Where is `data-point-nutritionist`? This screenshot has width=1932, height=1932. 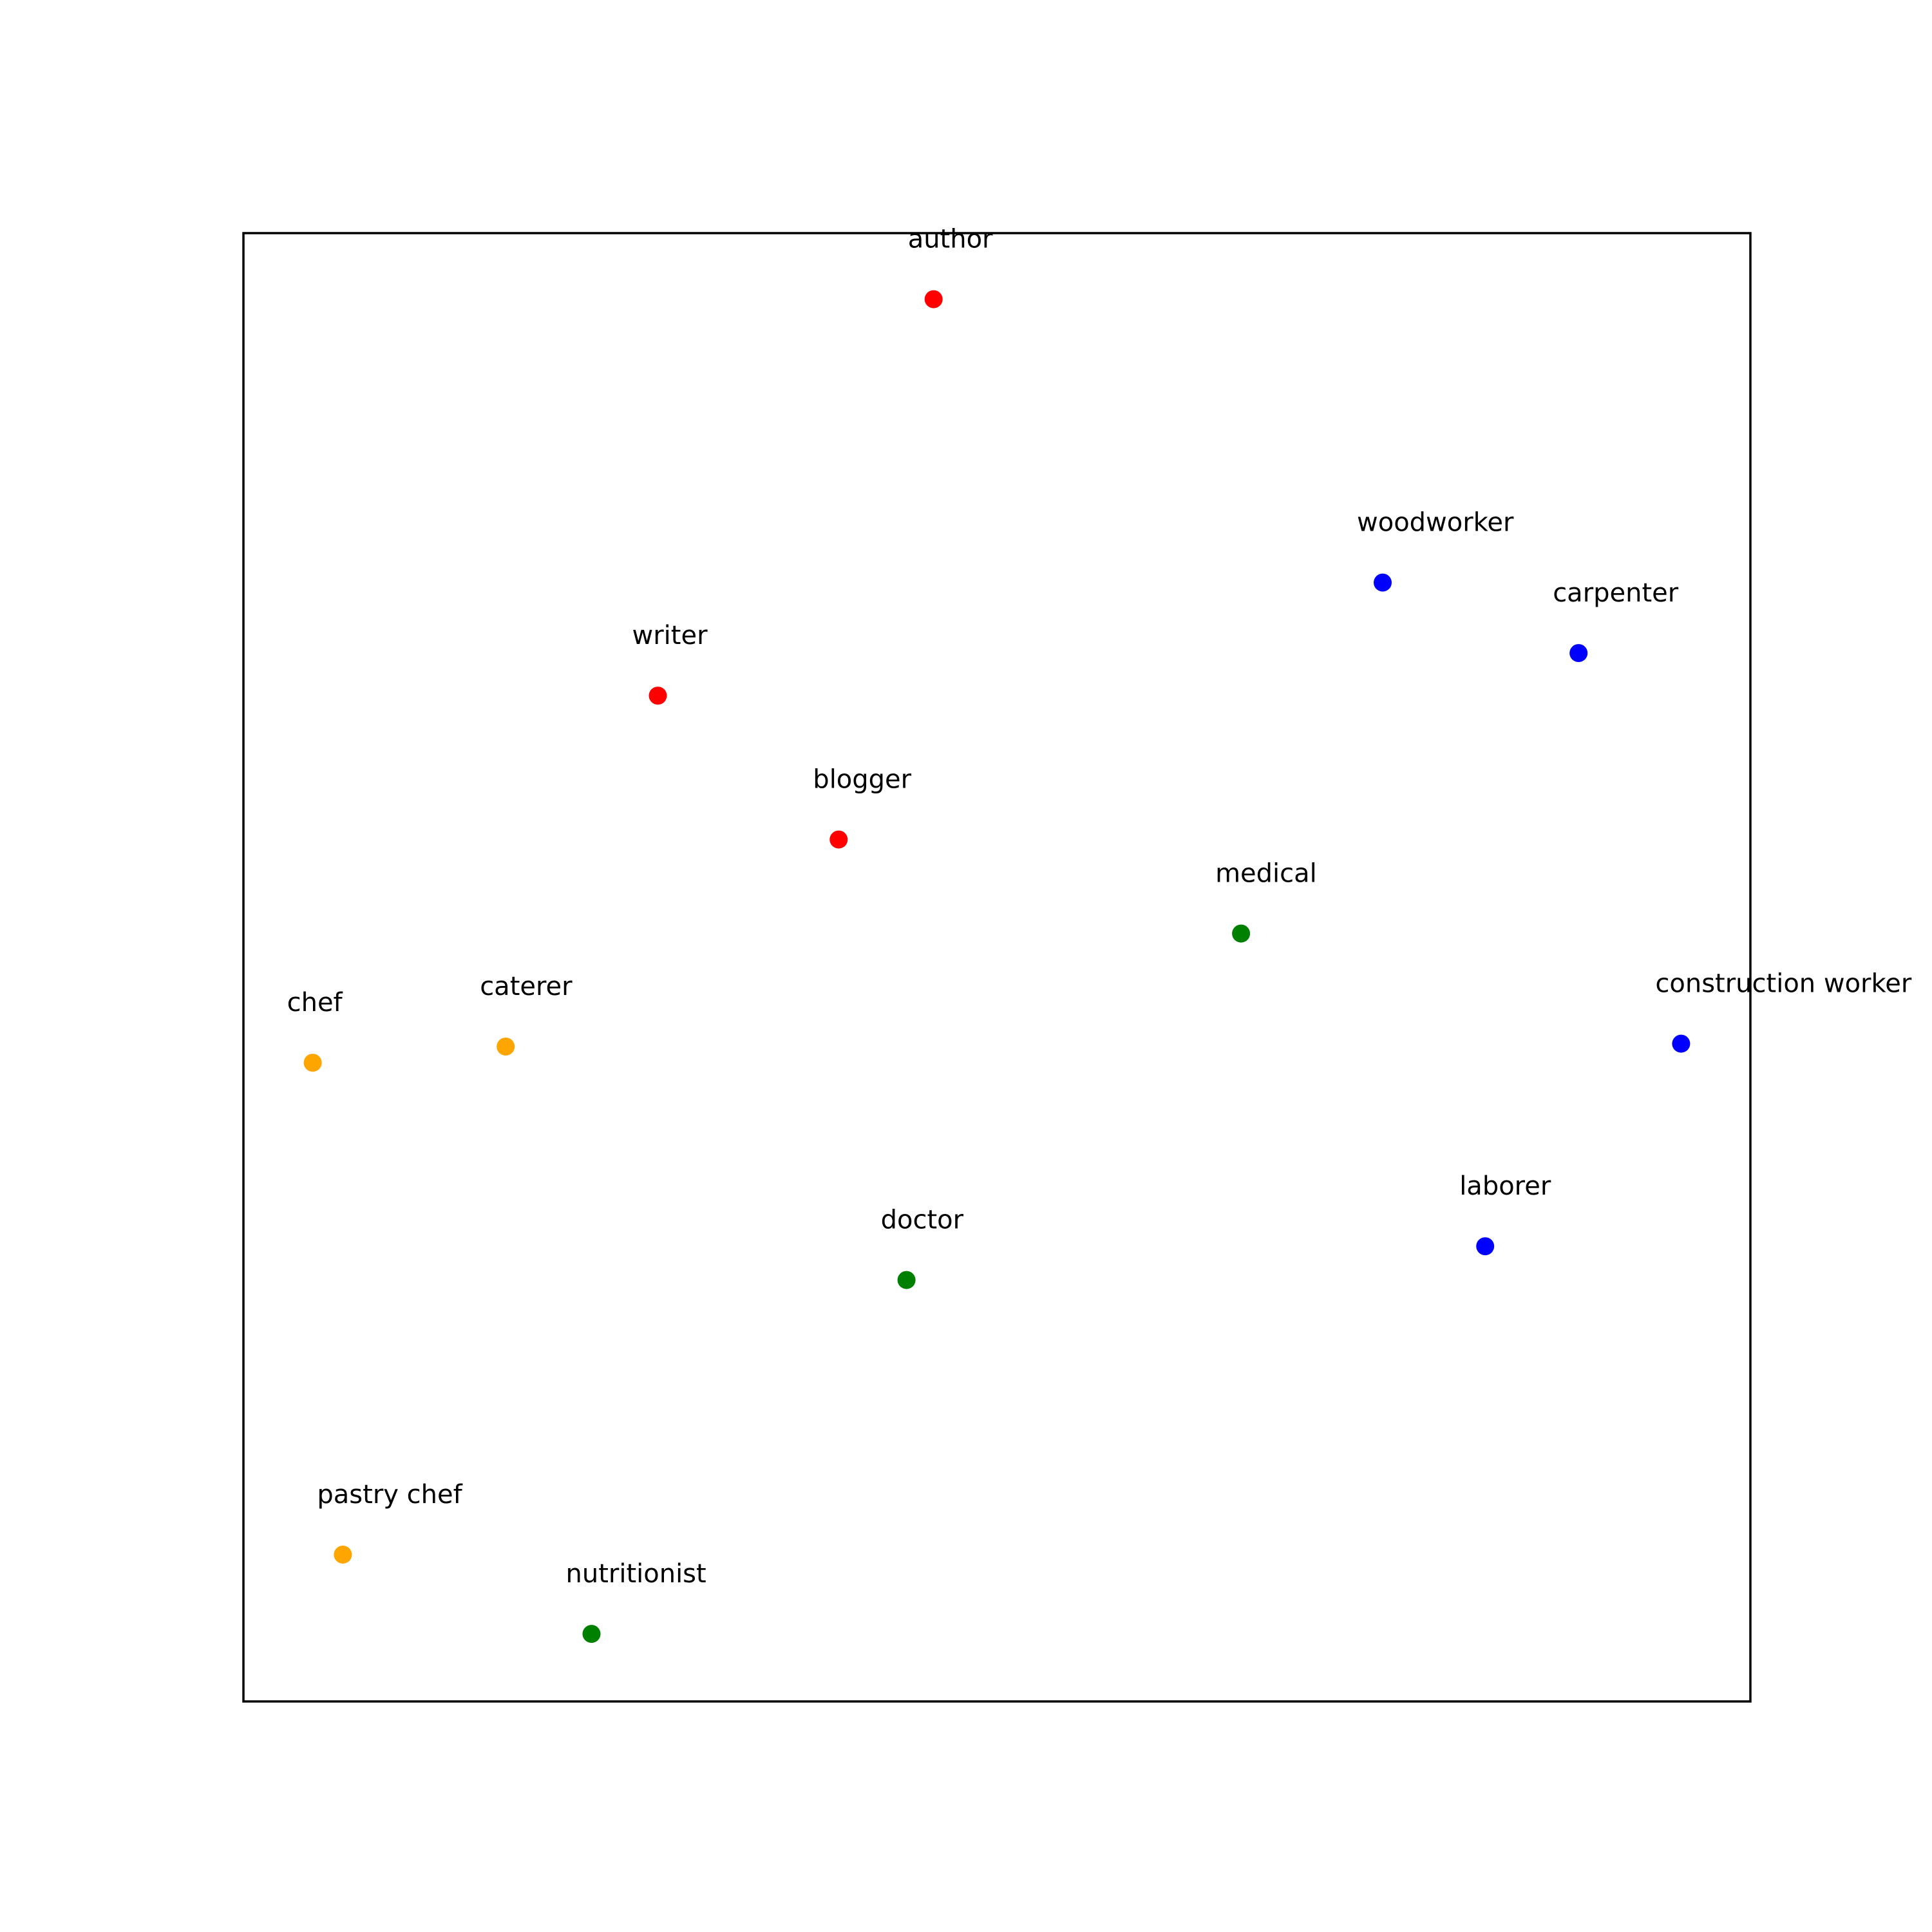
data-point-nutritionist is located at coordinates (591, 1634).